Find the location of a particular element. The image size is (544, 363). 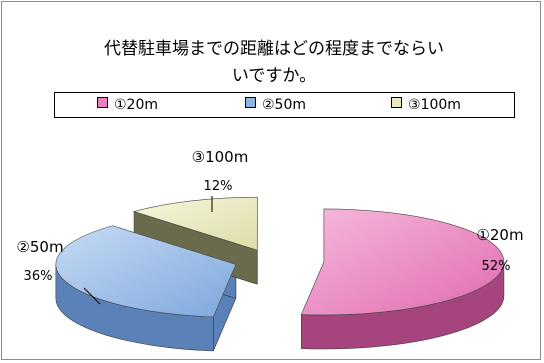

legend-label-50m: ②50m is located at coordinates (284, 105).